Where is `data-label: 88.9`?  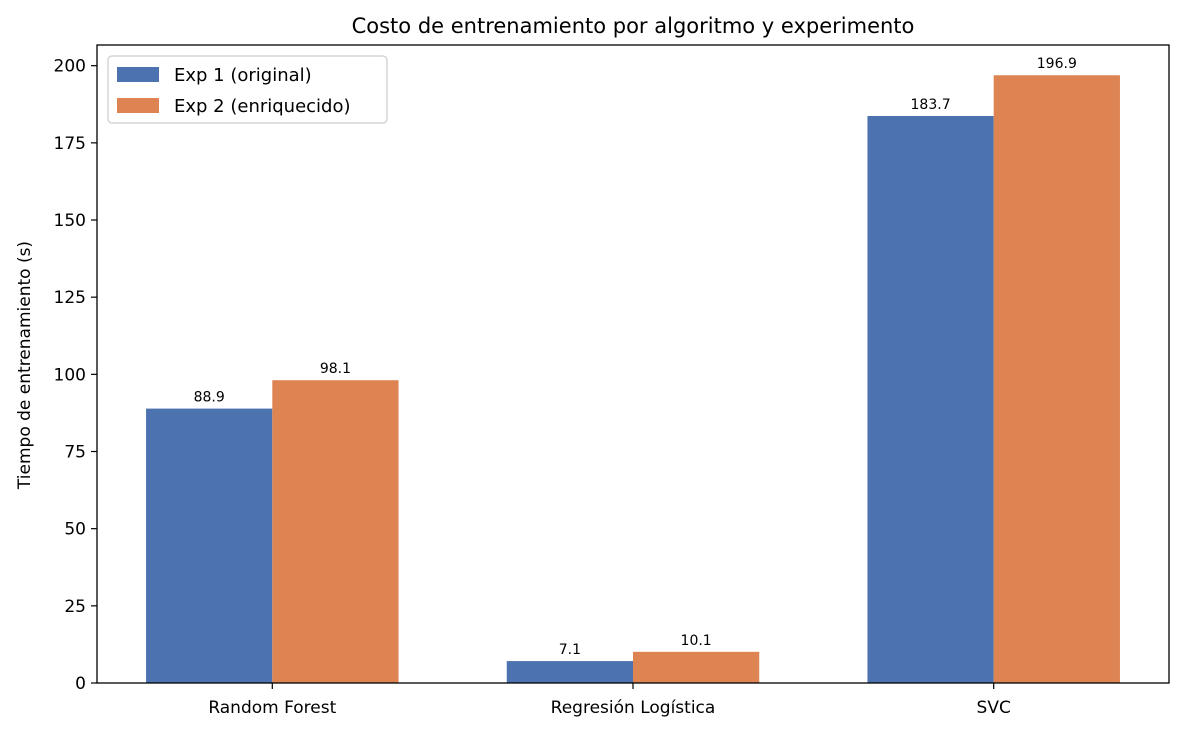 data-label: 88.9 is located at coordinates (209, 398).